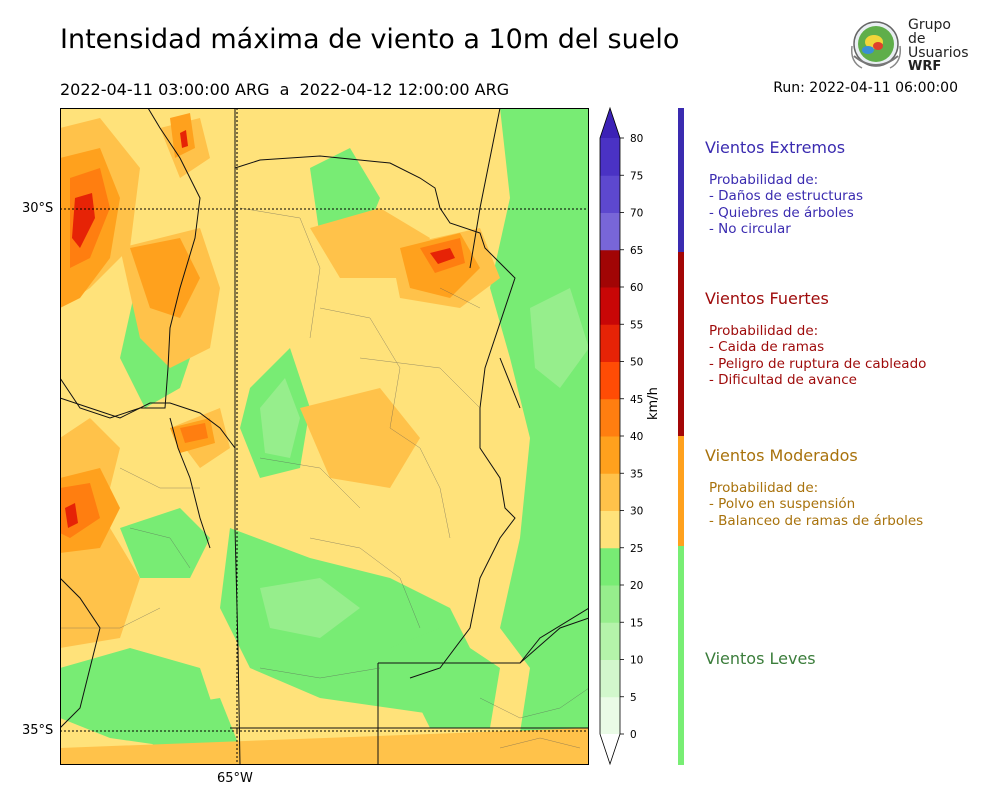 Image resolution: width=1000 pixels, height=800 pixels. I want to click on colorbar-tick-label: 80, so click(636, 139).